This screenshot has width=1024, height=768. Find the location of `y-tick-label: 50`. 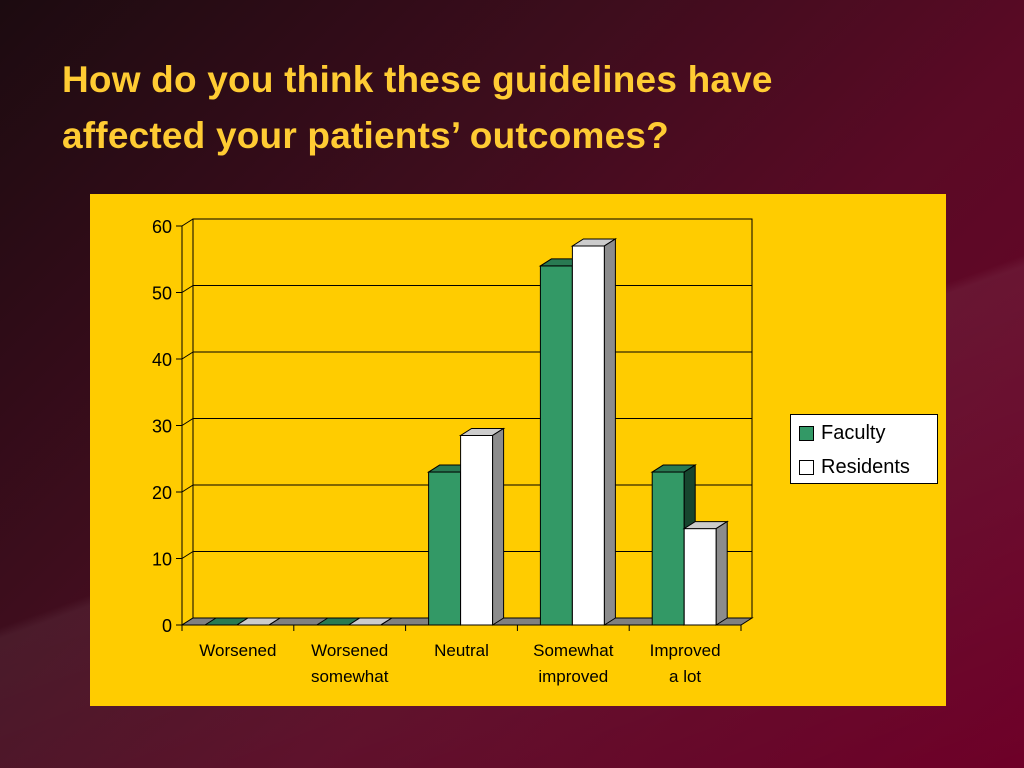

y-tick-label: 50 is located at coordinates (162, 294).